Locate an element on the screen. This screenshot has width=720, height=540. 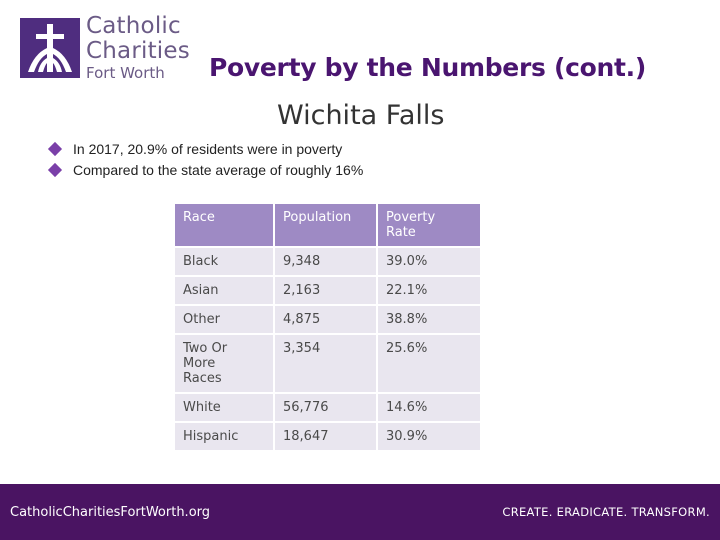
cell-population: 56,776 is located at coordinates (325, 407).